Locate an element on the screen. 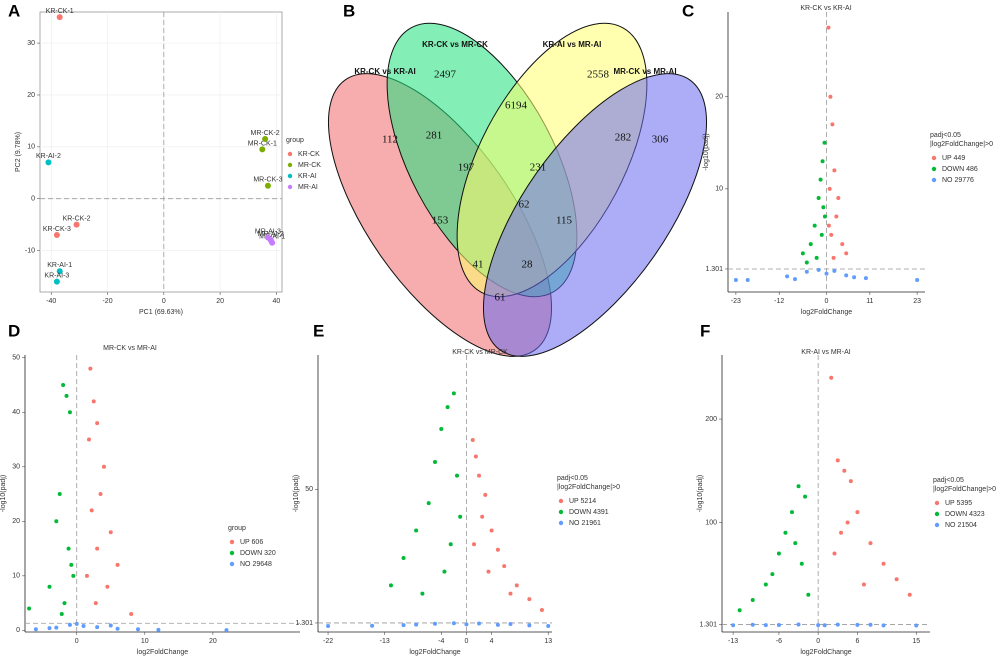 The image size is (1003, 665). y-tick-label: 1.301 is located at coordinates (708, 624).